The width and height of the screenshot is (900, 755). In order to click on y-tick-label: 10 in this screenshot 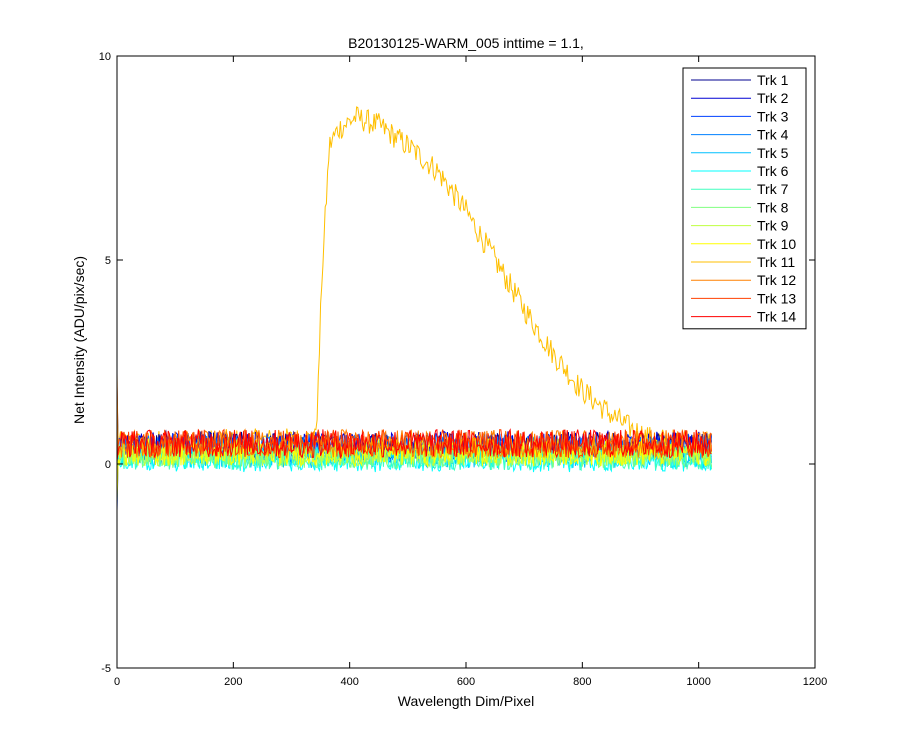, I will do `click(105, 57)`.